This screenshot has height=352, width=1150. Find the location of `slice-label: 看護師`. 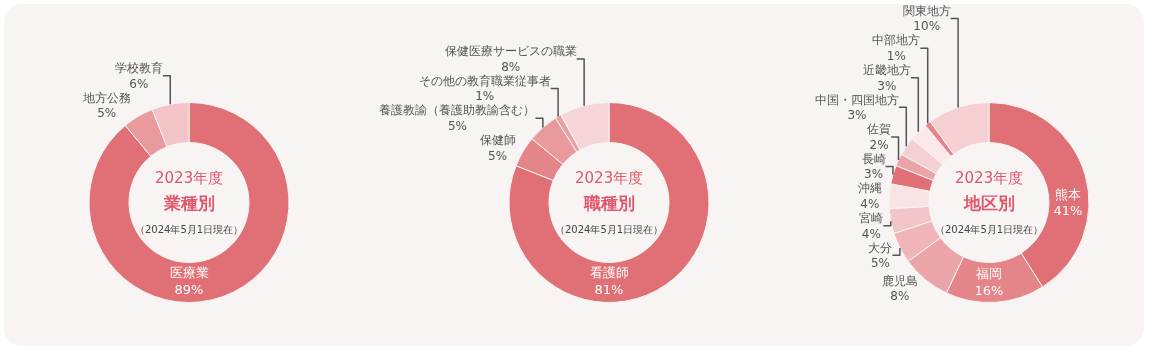

slice-label: 看護師 is located at coordinates (609, 273).